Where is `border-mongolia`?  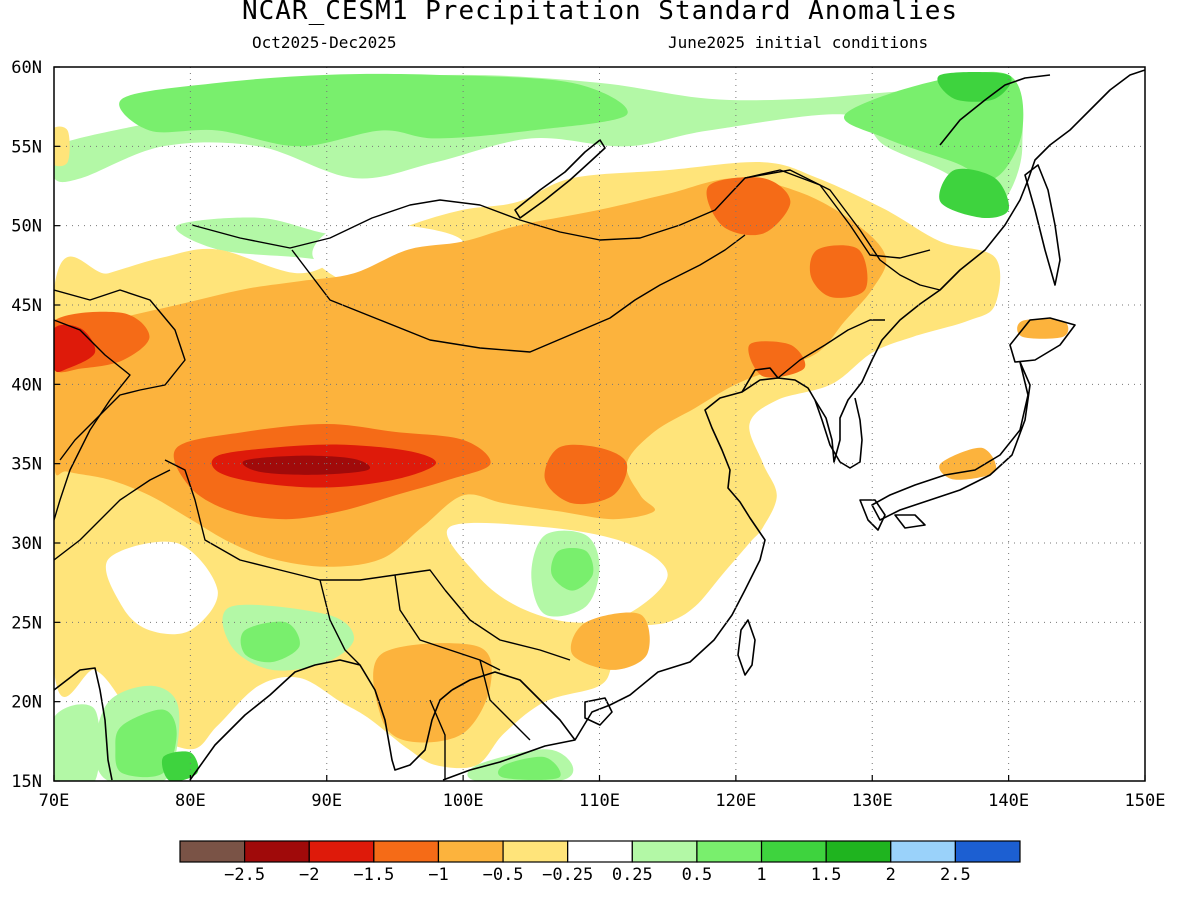 border-mongolia is located at coordinates (561, 214).